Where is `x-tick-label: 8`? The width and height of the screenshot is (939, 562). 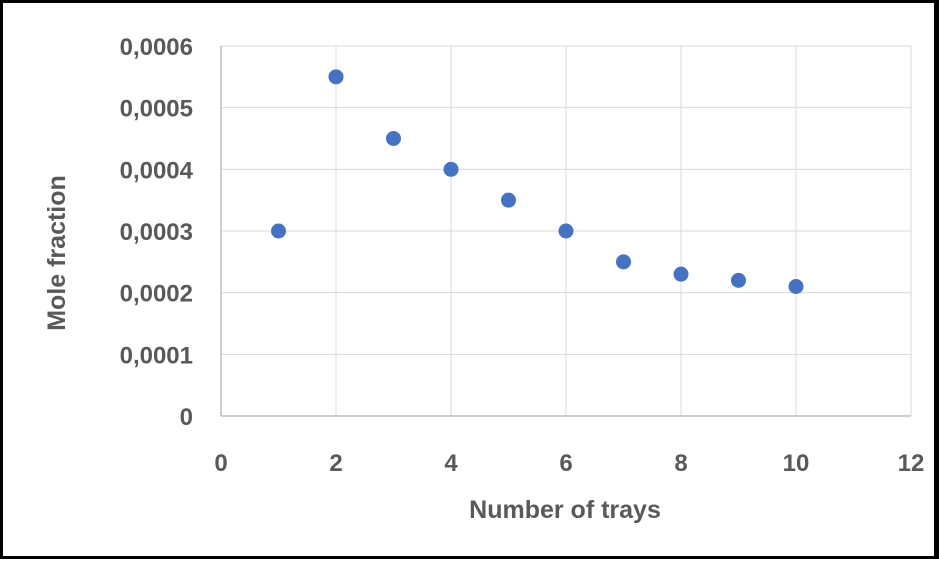
x-tick-label: 8 is located at coordinates (680, 463).